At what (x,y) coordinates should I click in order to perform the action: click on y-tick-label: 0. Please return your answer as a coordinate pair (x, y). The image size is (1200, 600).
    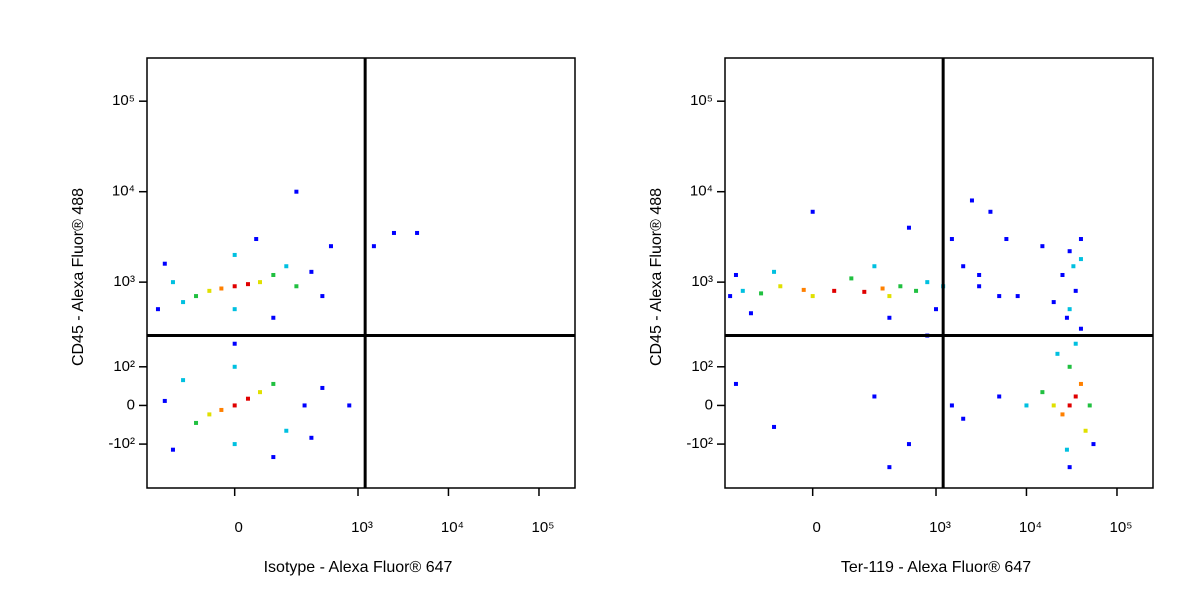
    Looking at the image, I should click on (131, 404).